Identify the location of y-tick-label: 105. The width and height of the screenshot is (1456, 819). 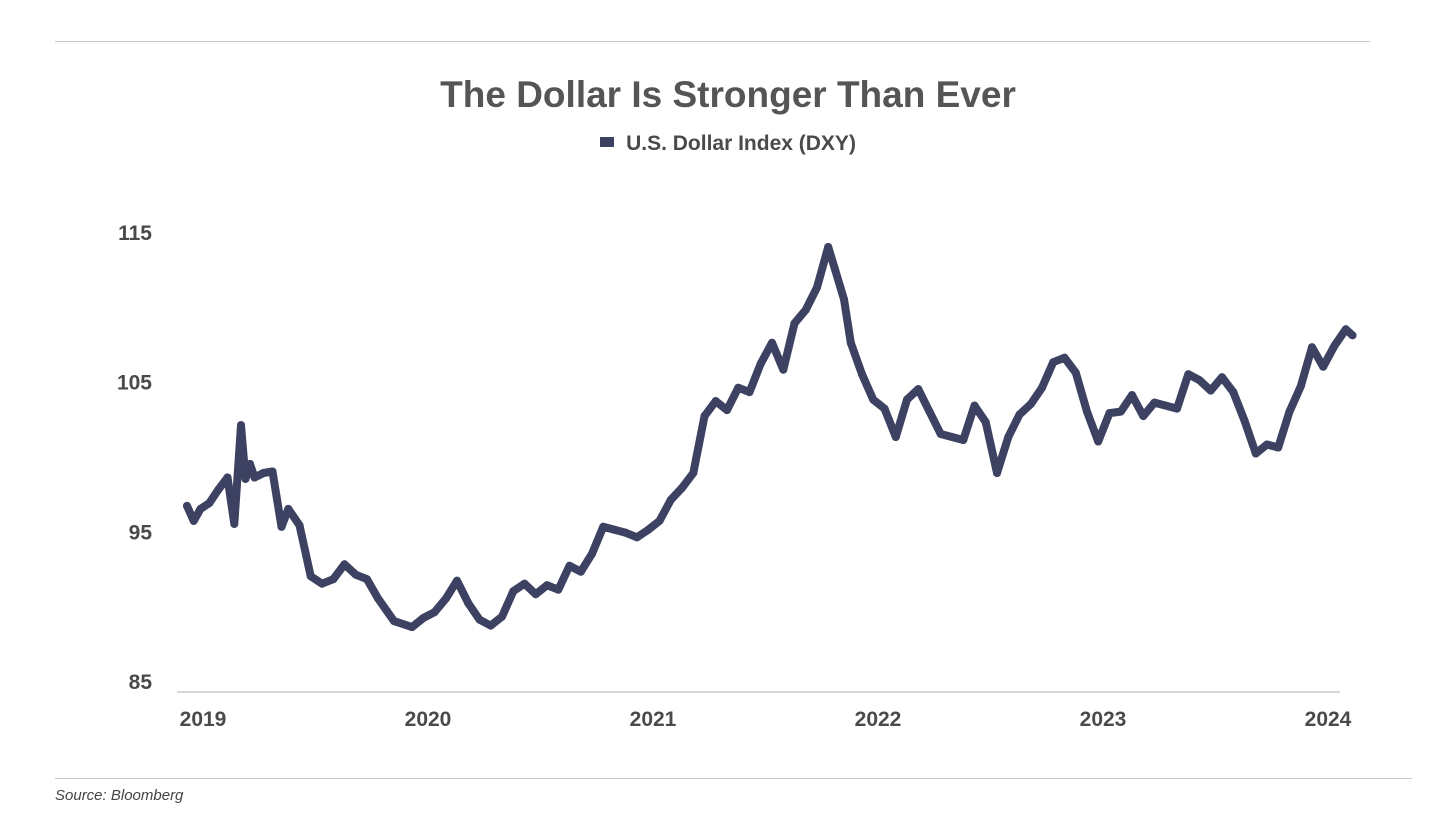
(134, 383).